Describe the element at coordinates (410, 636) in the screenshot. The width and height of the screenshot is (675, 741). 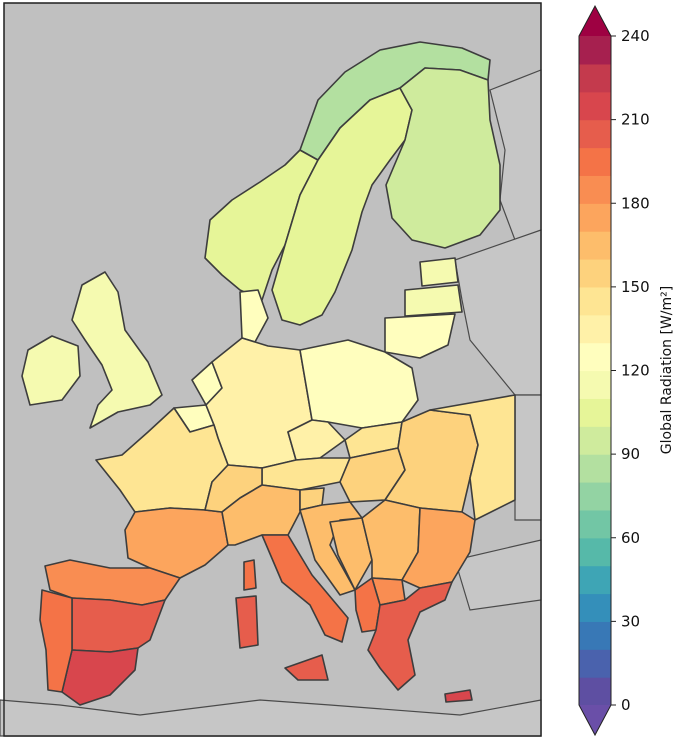
I see `region-greece` at that location.